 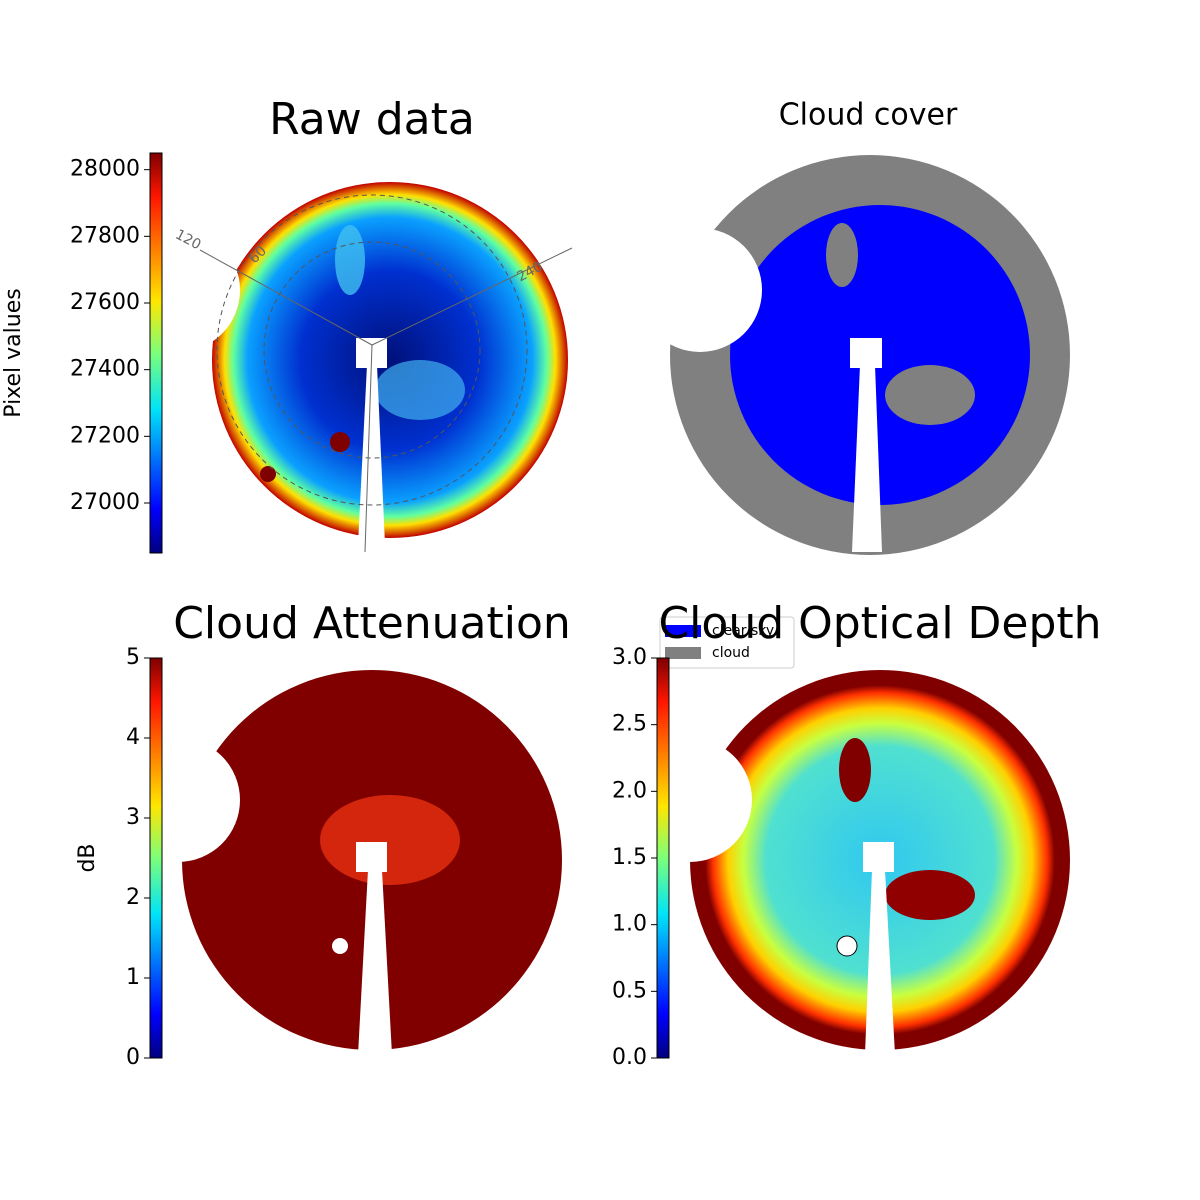 I want to click on tick-label: 27200, so click(x=105, y=435).